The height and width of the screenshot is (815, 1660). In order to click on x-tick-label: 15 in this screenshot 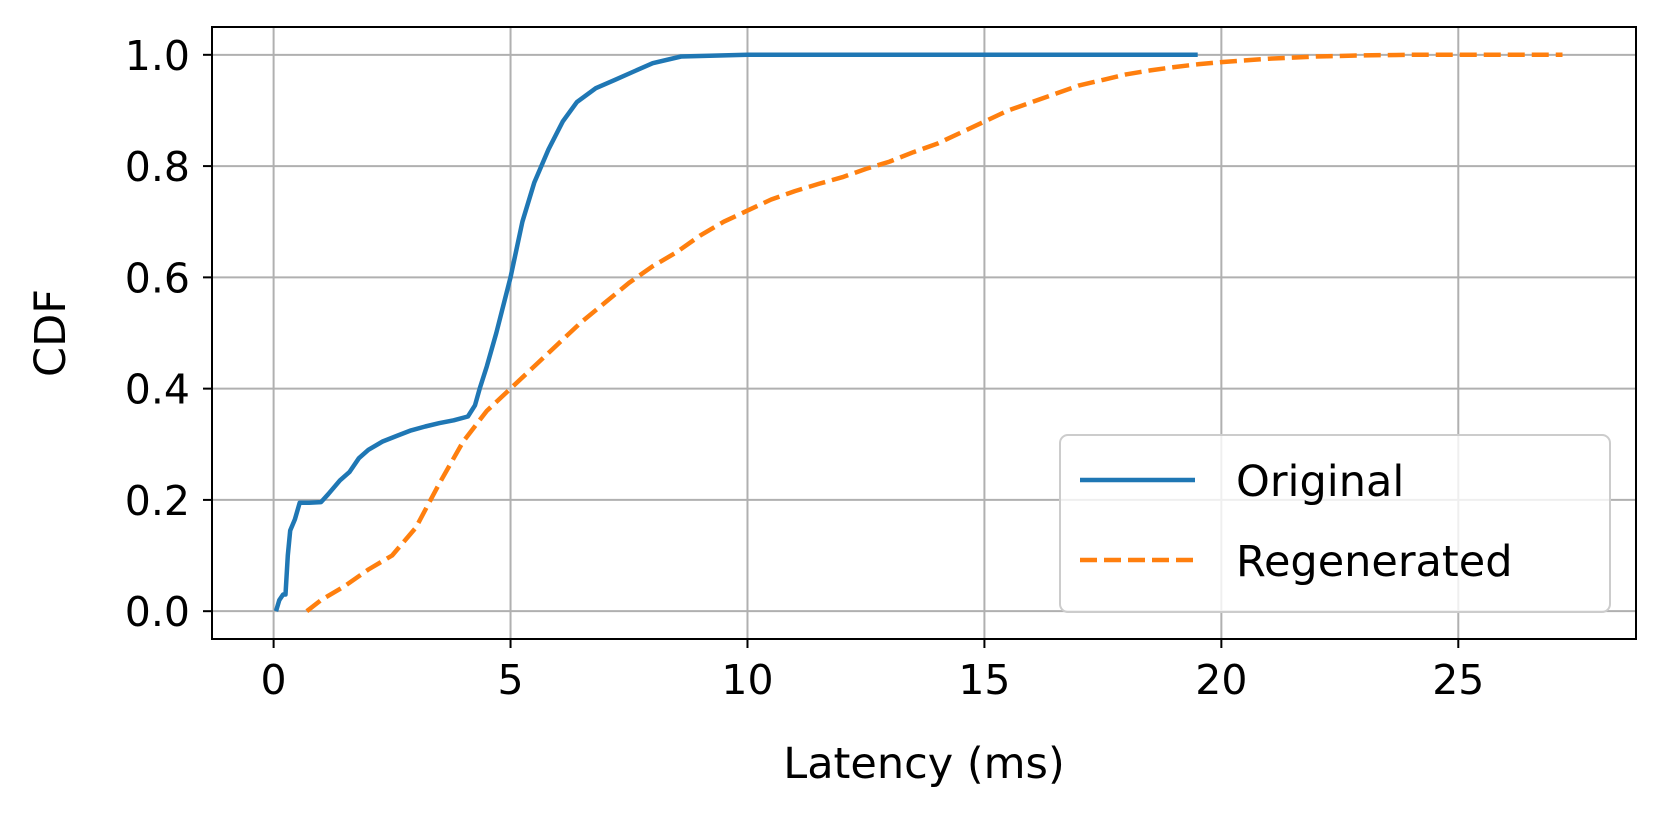, I will do `click(984, 680)`.